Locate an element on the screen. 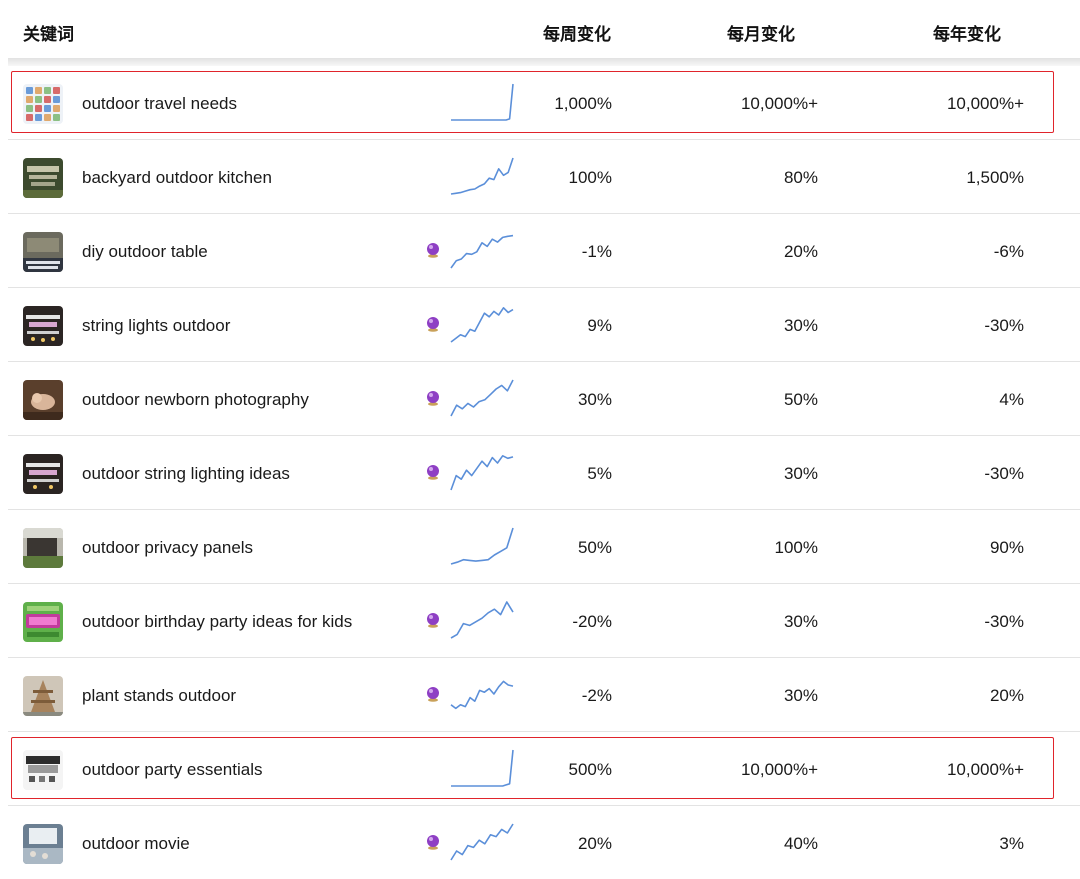 This screenshot has height=879, width=1080. keyword-row: outdoor privacy panels 50% 100% 90% is located at coordinates (540, 547).